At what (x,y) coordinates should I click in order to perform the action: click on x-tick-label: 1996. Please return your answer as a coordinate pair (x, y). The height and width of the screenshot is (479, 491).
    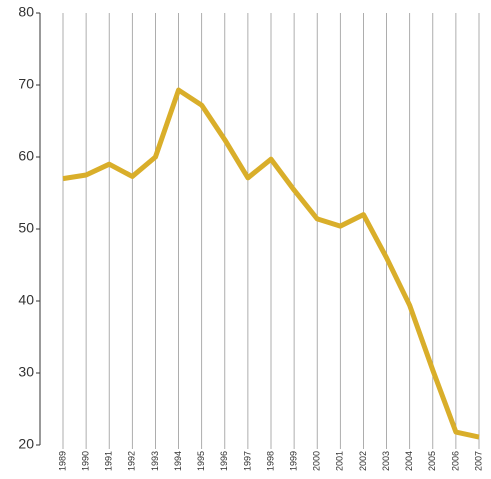
    Looking at the image, I should click on (224, 461).